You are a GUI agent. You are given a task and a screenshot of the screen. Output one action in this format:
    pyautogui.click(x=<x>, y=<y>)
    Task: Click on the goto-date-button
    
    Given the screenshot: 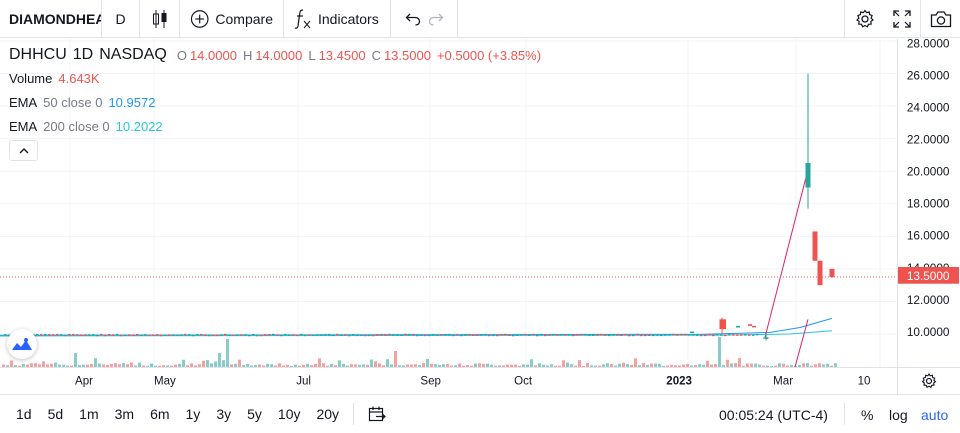 What is the action you would take?
    pyautogui.click(x=377, y=414)
    